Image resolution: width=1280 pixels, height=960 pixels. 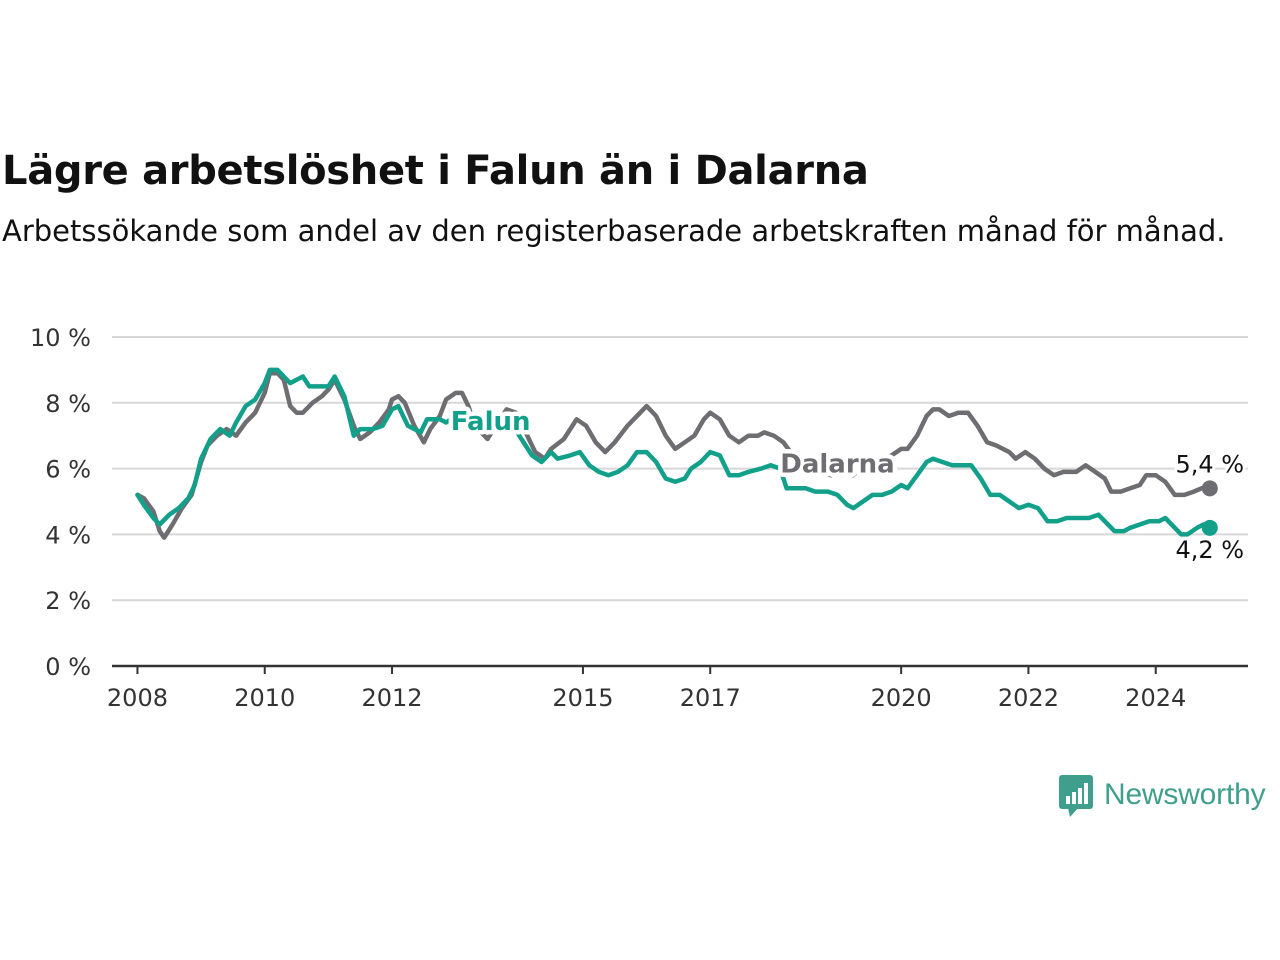 I want to click on y-tick-label: 2 %, so click(x=68, y=601).